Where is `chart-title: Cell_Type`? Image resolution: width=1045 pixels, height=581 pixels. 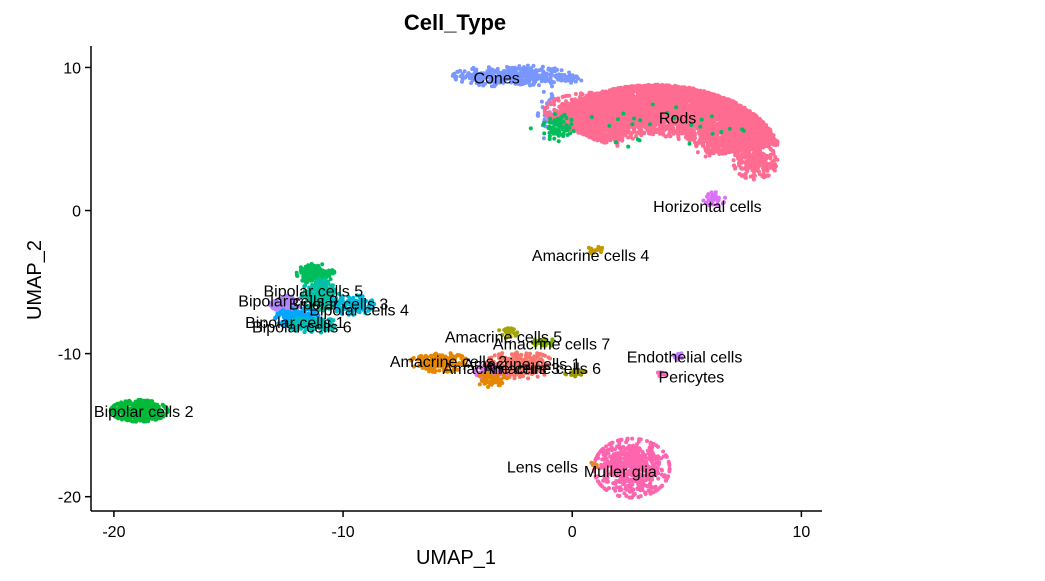 chart-title: Cell_Type is located at coordinates (455, 22).